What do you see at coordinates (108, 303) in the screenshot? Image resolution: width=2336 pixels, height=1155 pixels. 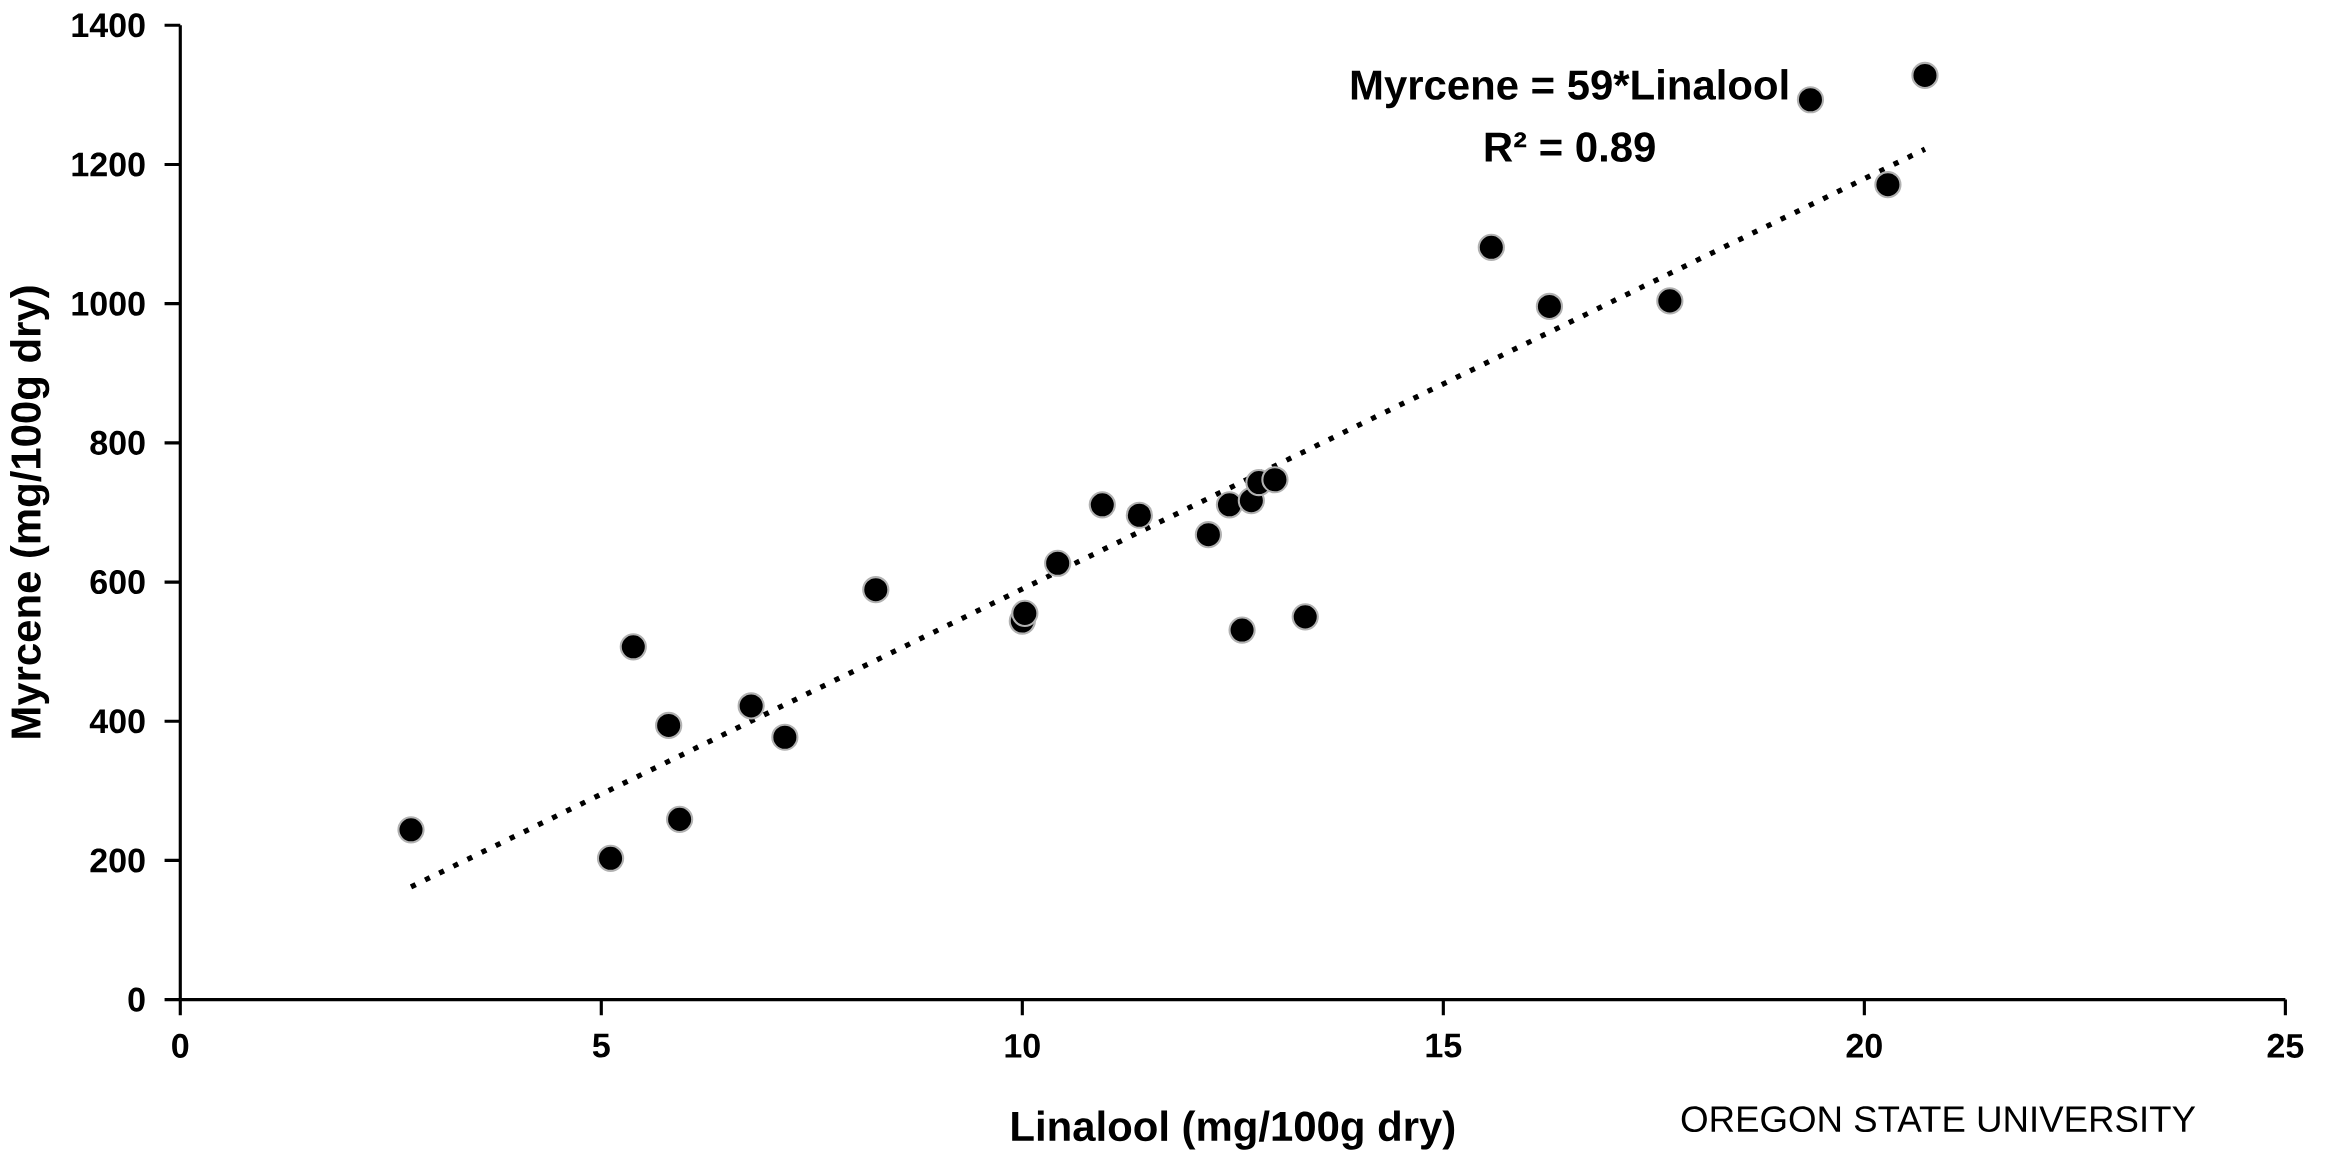 I see `y-tick-label: 1000` at bounding box center [108, 303].